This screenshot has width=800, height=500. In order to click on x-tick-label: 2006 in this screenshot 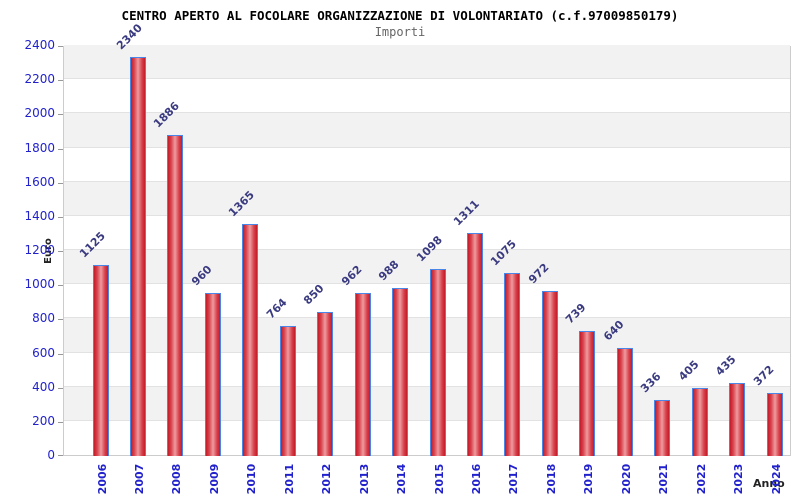, I will do `click(102, 479)`.